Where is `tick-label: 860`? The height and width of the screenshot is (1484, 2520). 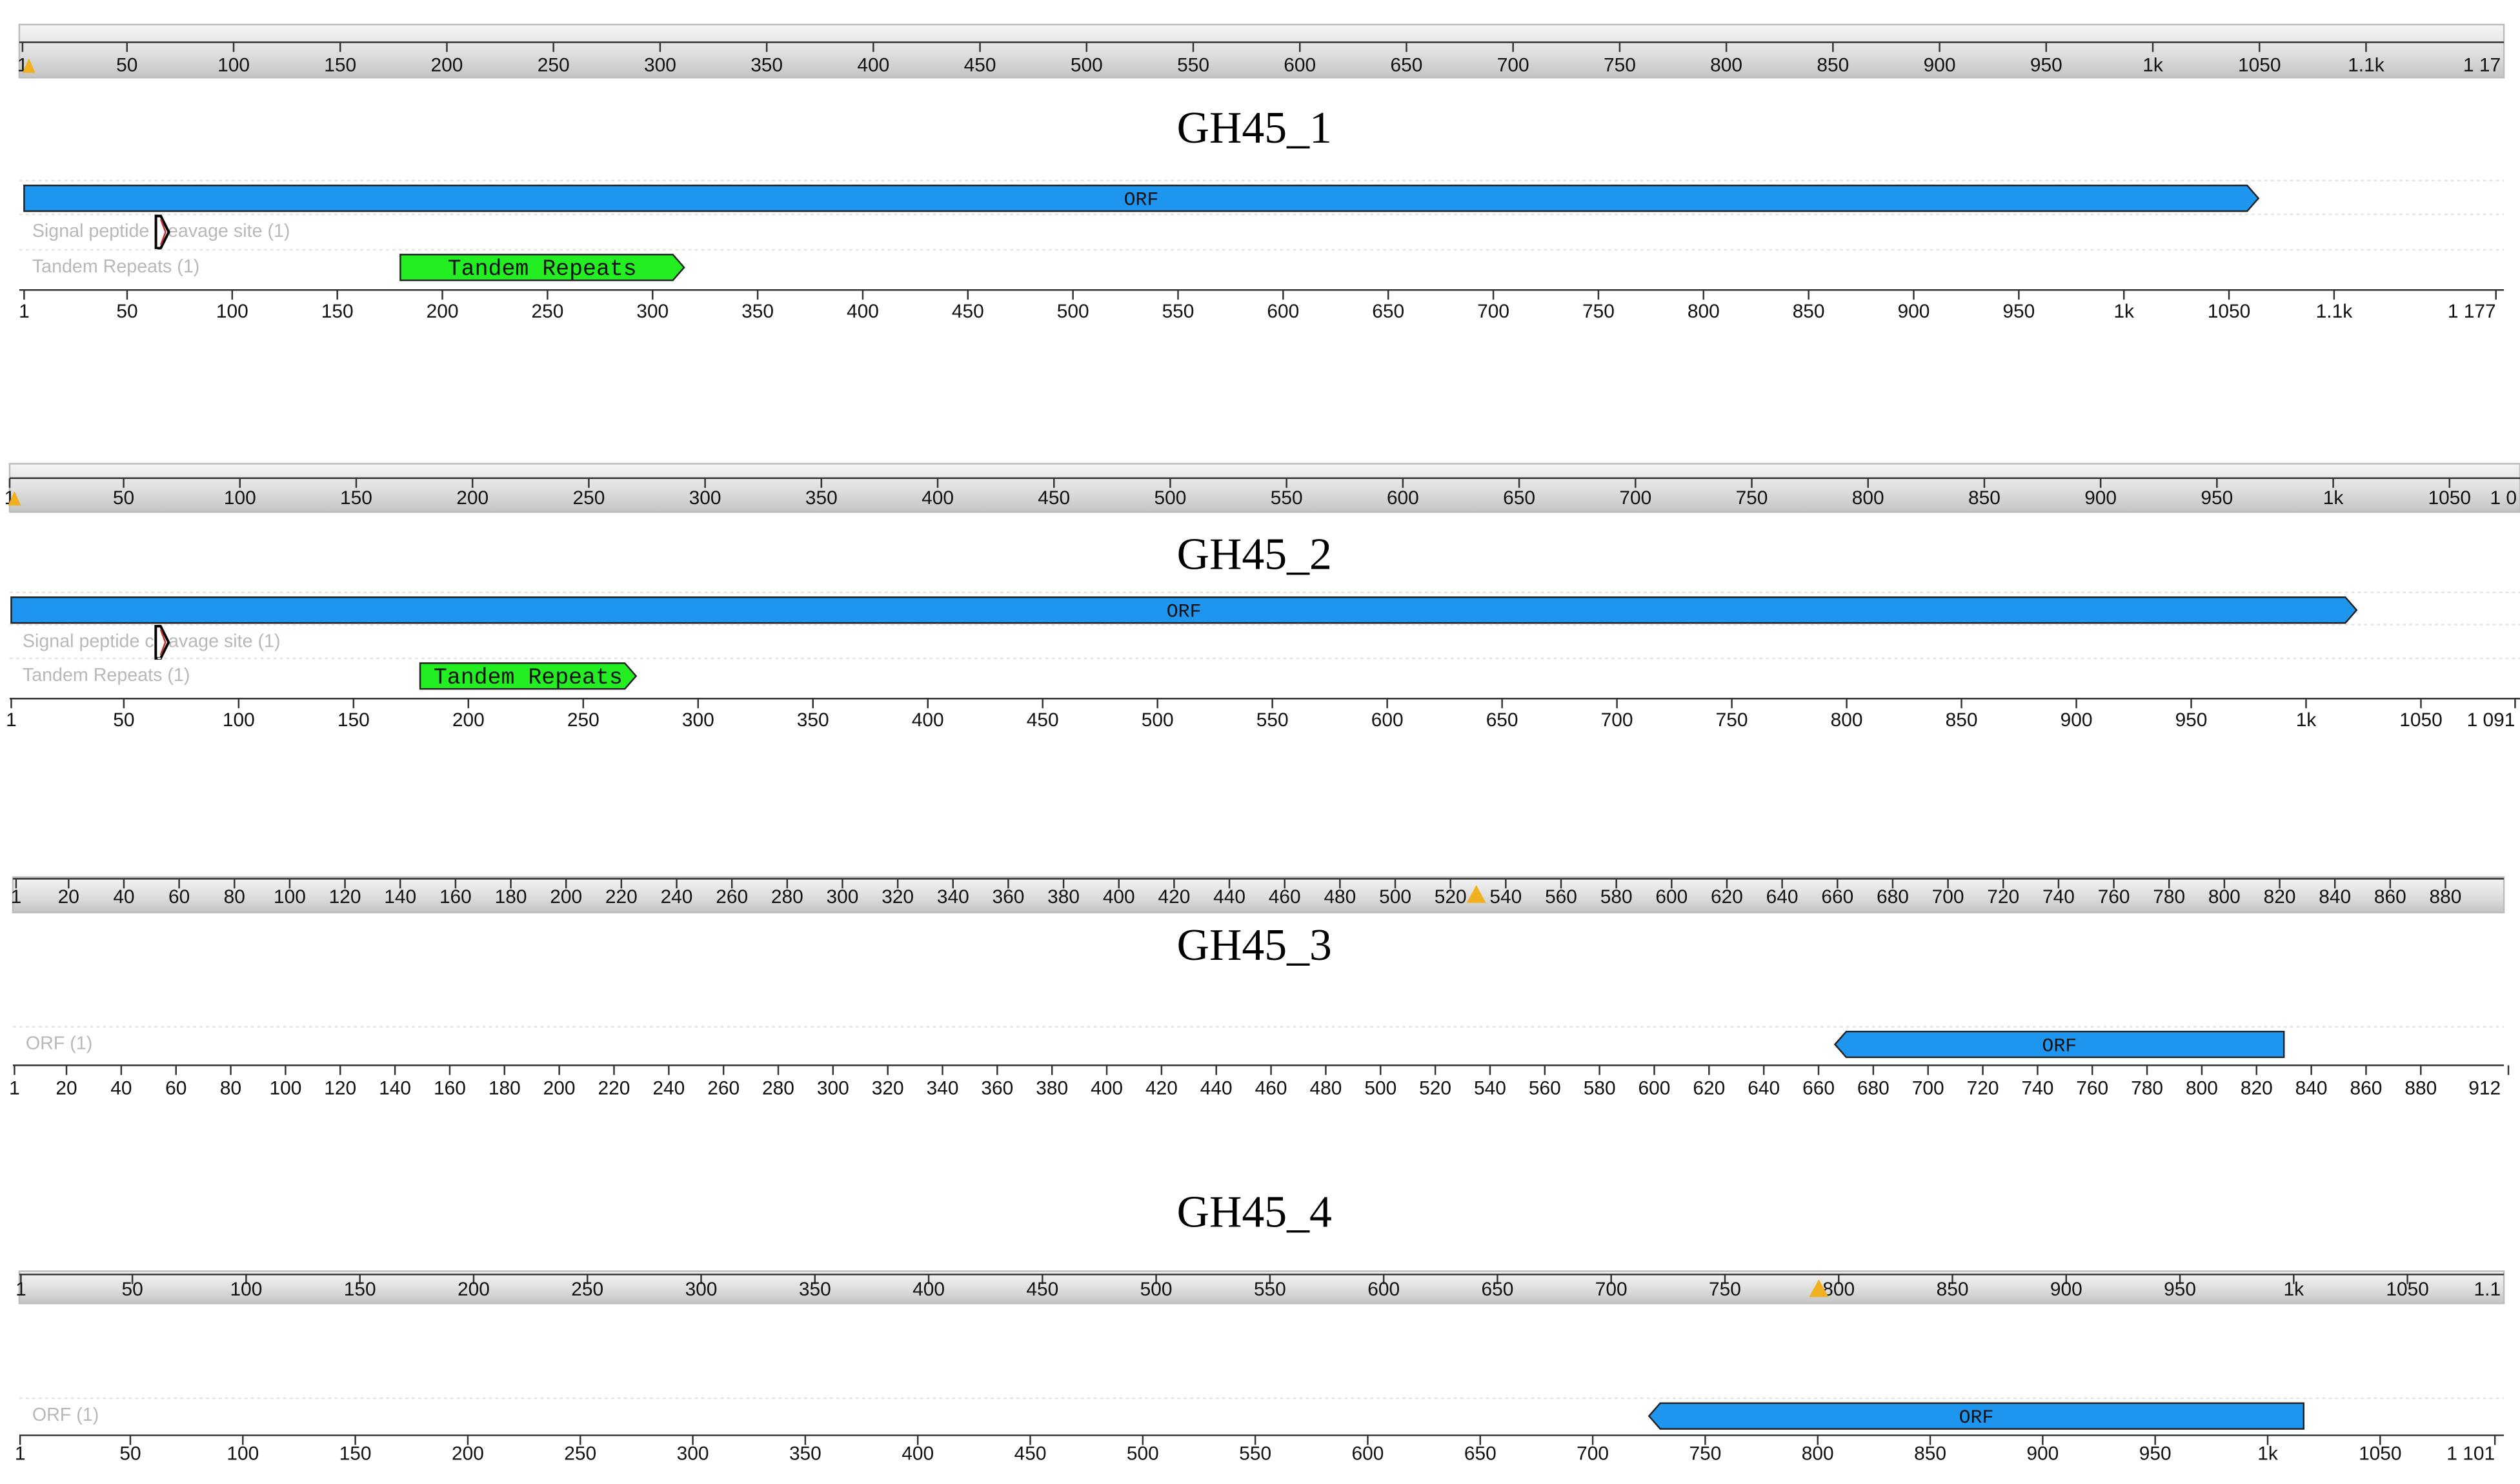
tick-label: 860 is located at coordinates (2366, 1088).